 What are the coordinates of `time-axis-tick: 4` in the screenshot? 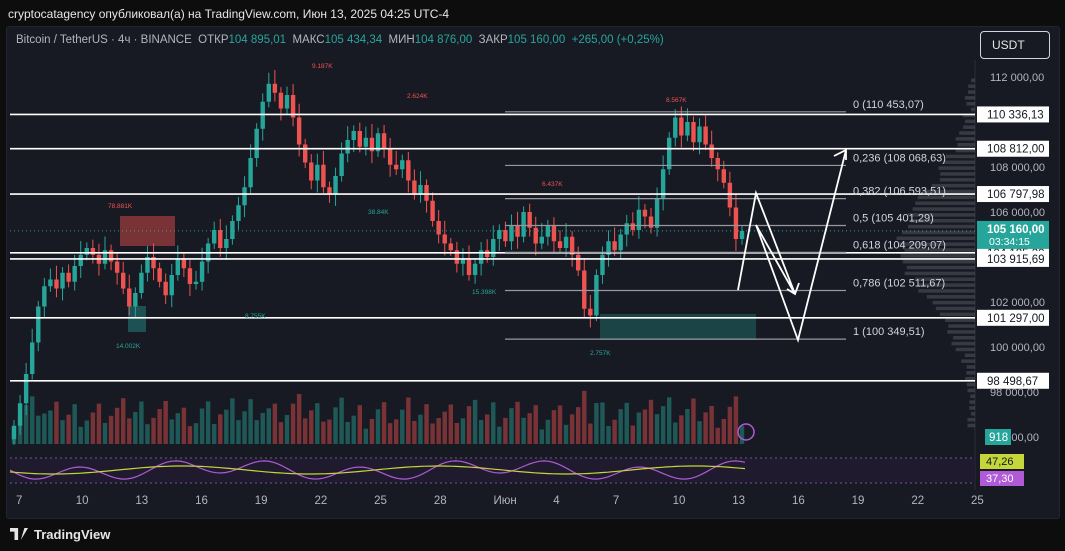 It's located at (556, 501).